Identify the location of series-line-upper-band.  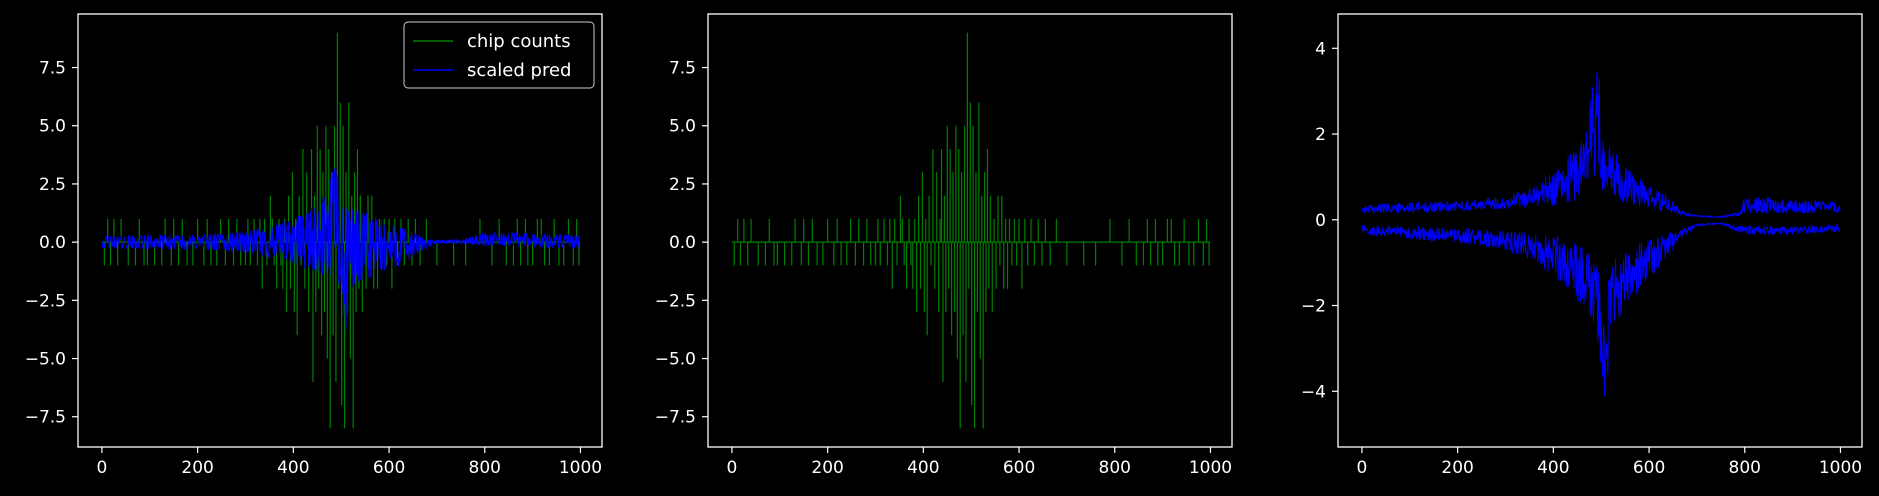
(1601, 145).